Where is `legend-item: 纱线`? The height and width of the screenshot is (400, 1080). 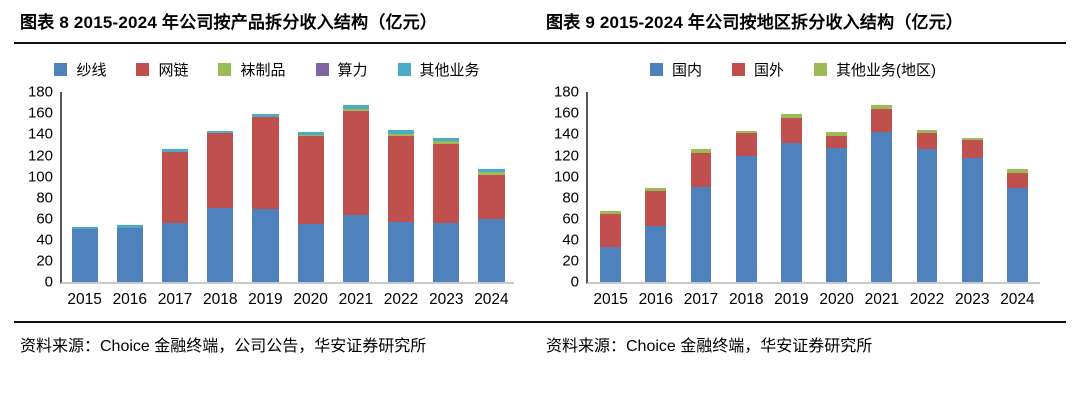
legend-item: 纱线 is located at coordinates (80, 69).